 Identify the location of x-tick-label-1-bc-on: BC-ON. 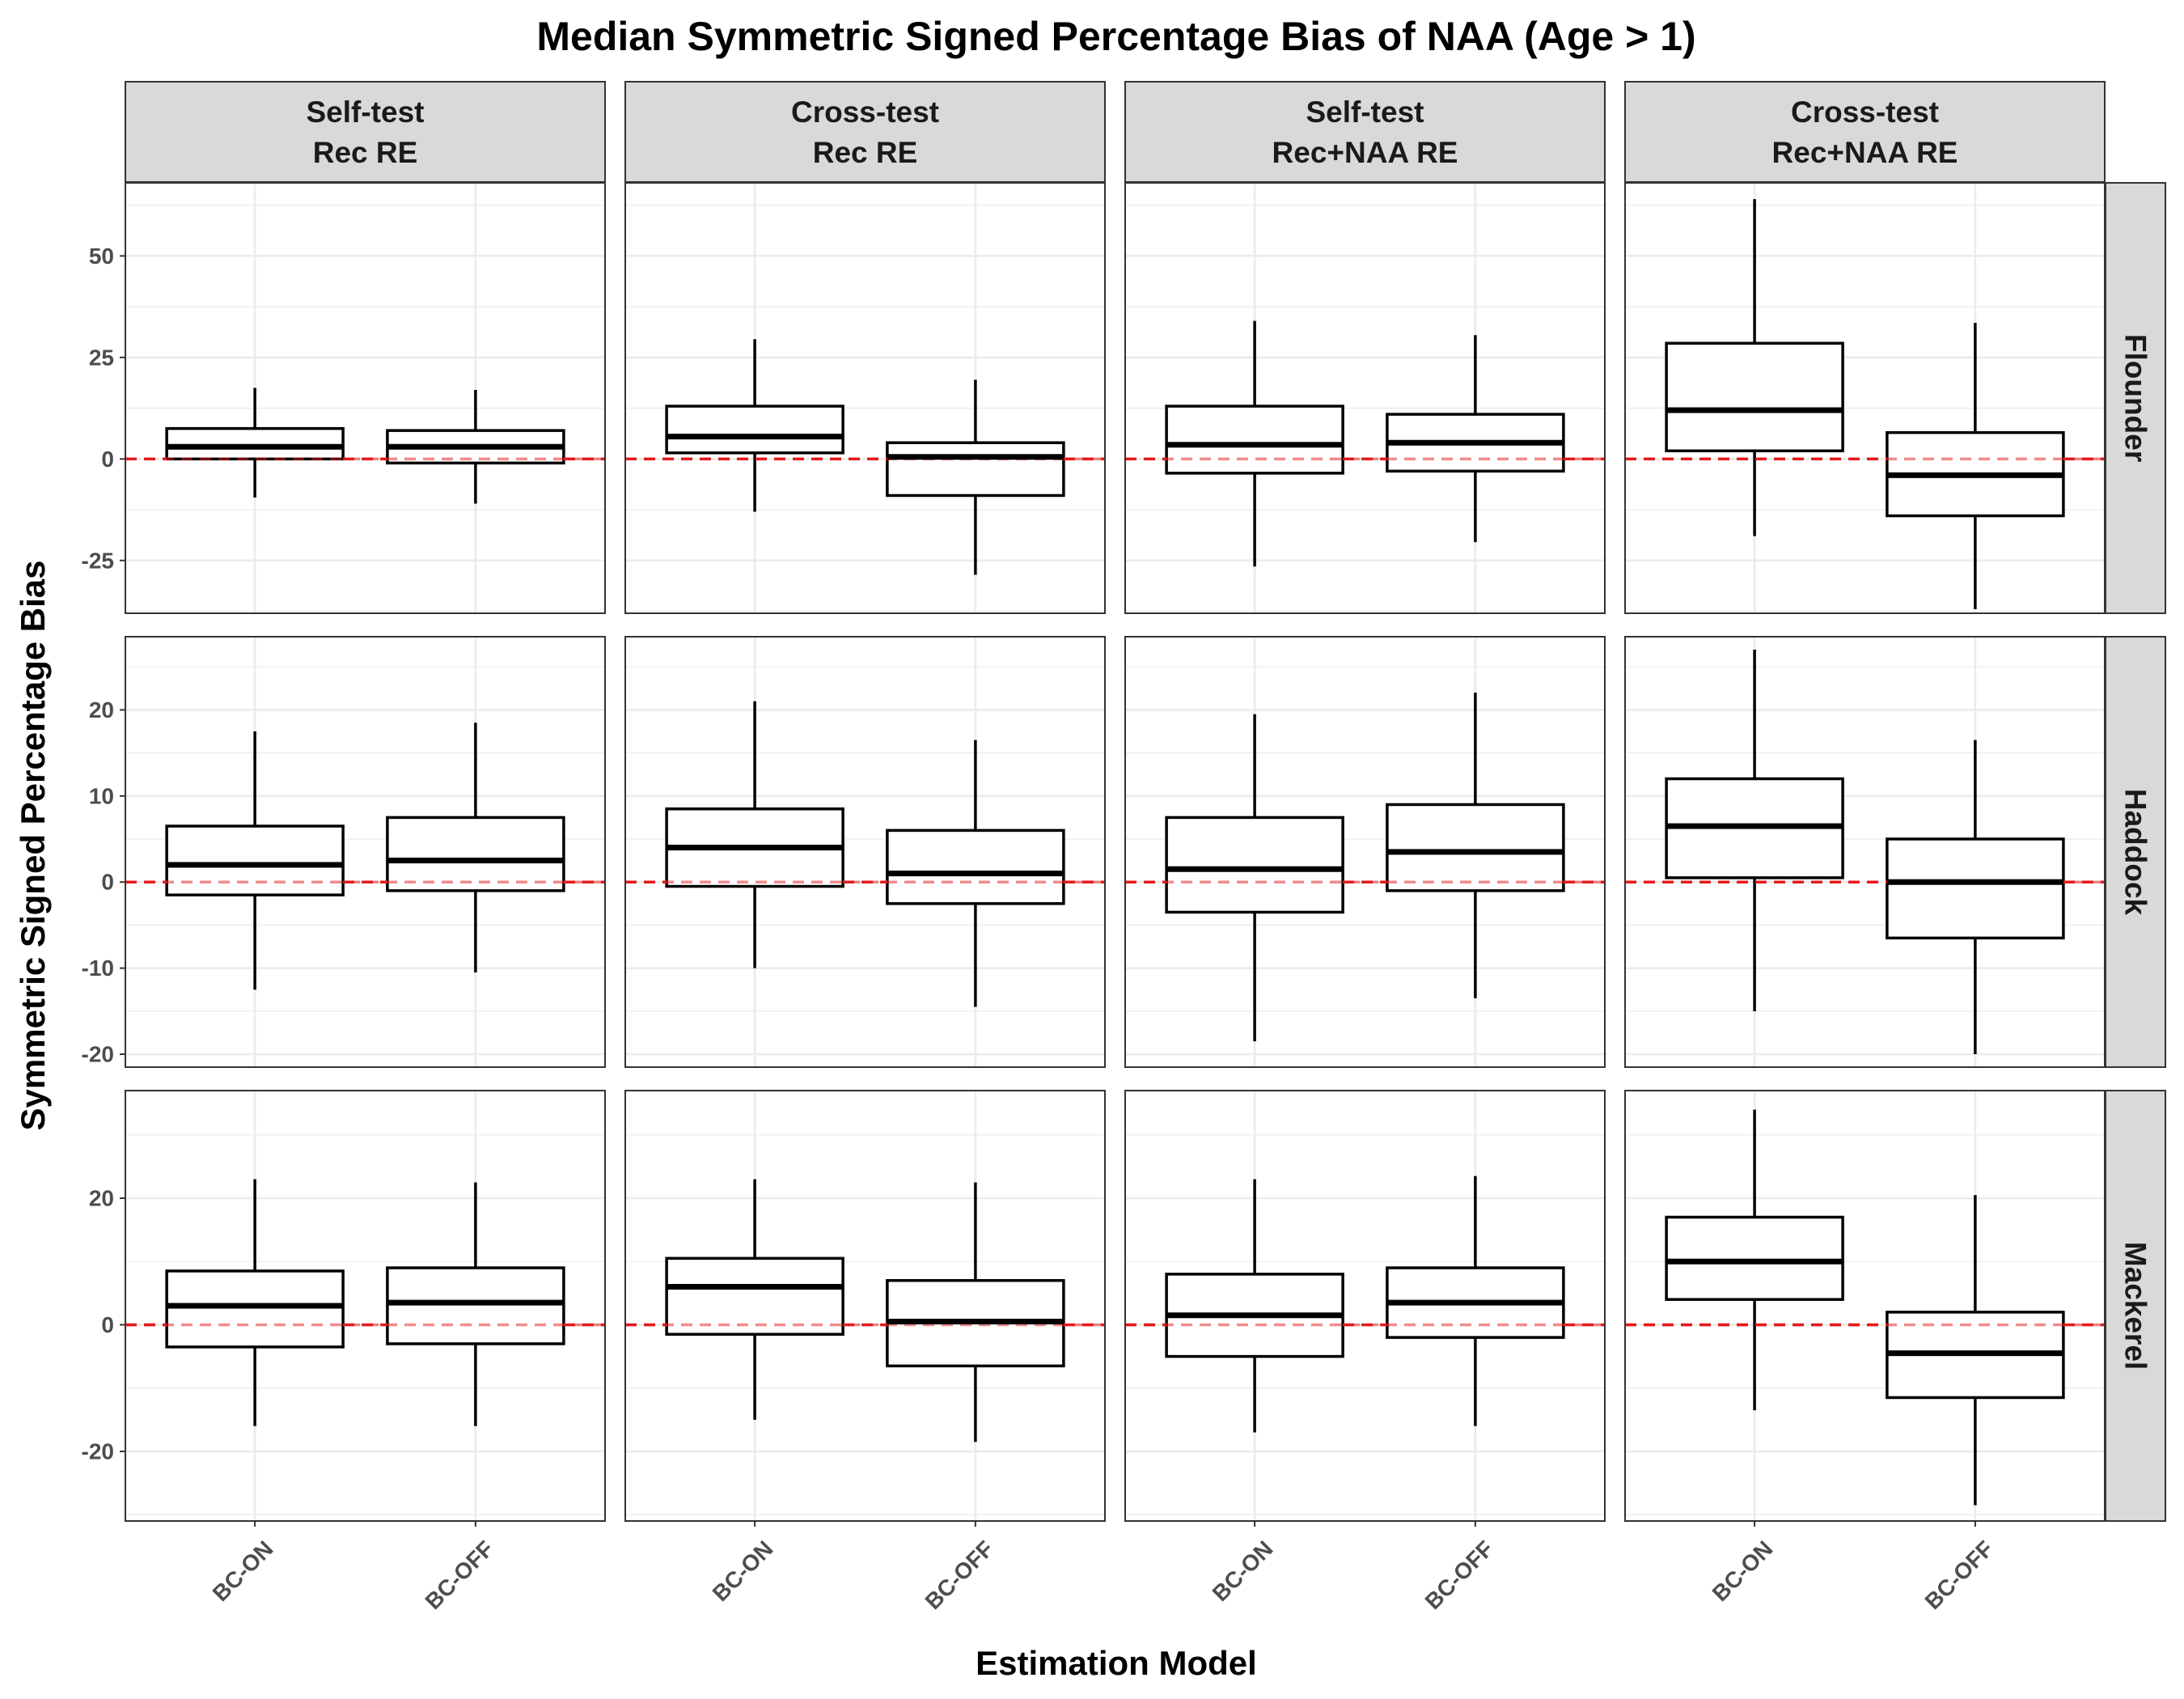
(243, 1571).